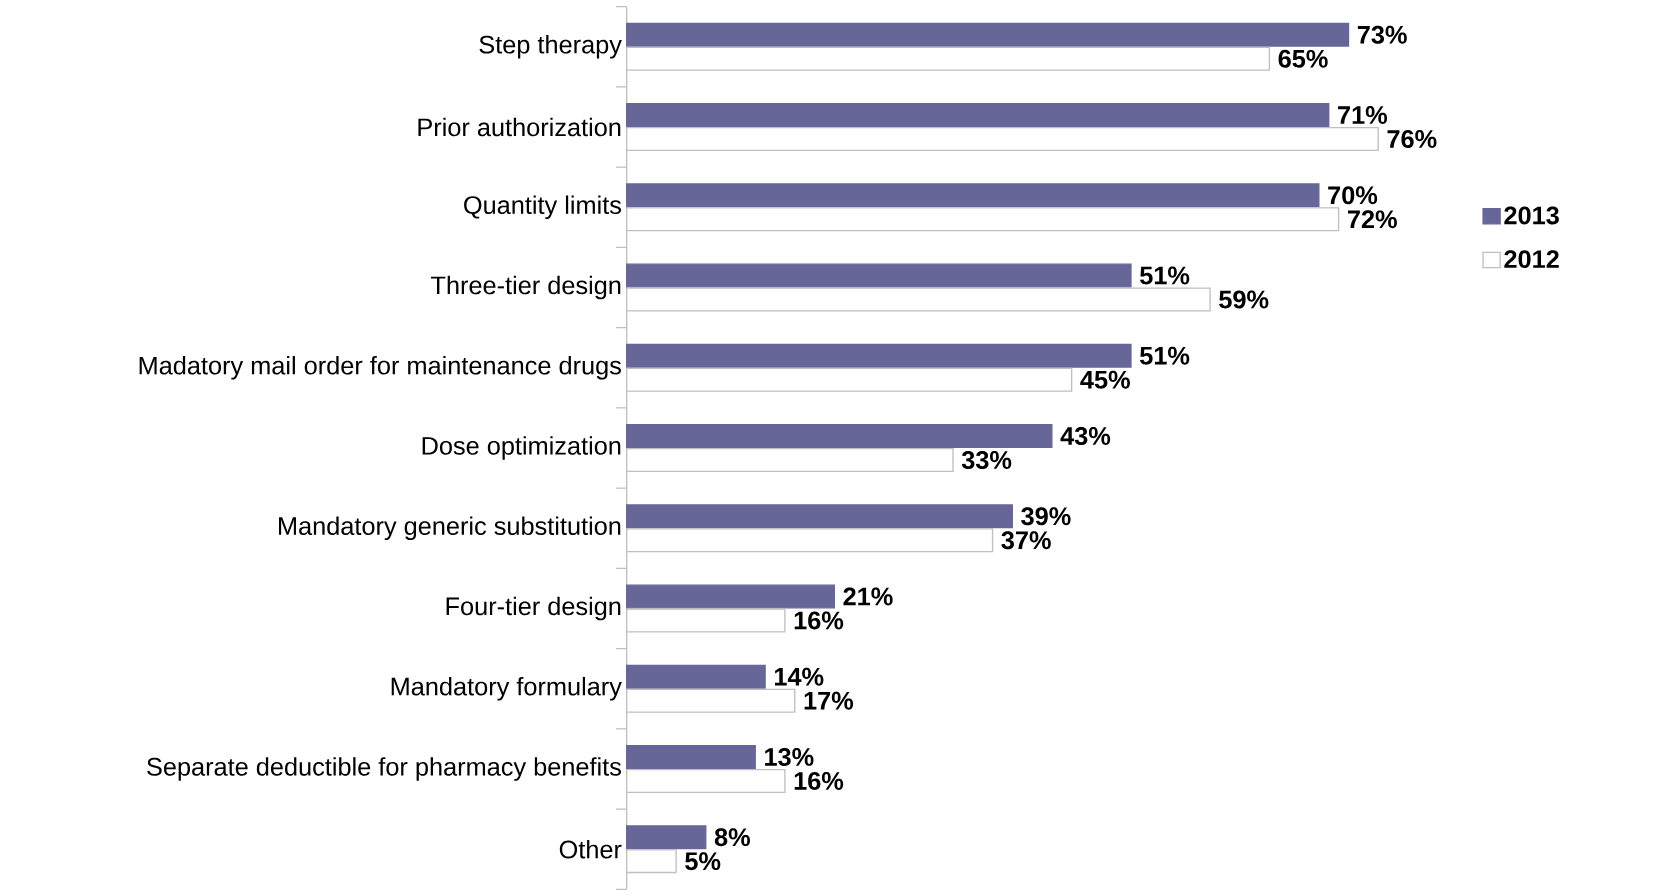 This screenshot has height=896, width=1661. Describe the element at coordinates (732, 837) in the screenshot. I see `data-label: 8%` at that location.